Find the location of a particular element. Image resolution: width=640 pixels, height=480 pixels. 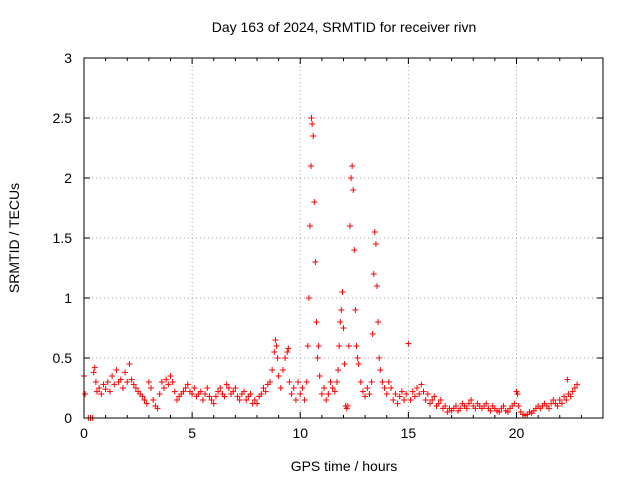

y-tick-label: 1 is located at coordinates (68, 298).